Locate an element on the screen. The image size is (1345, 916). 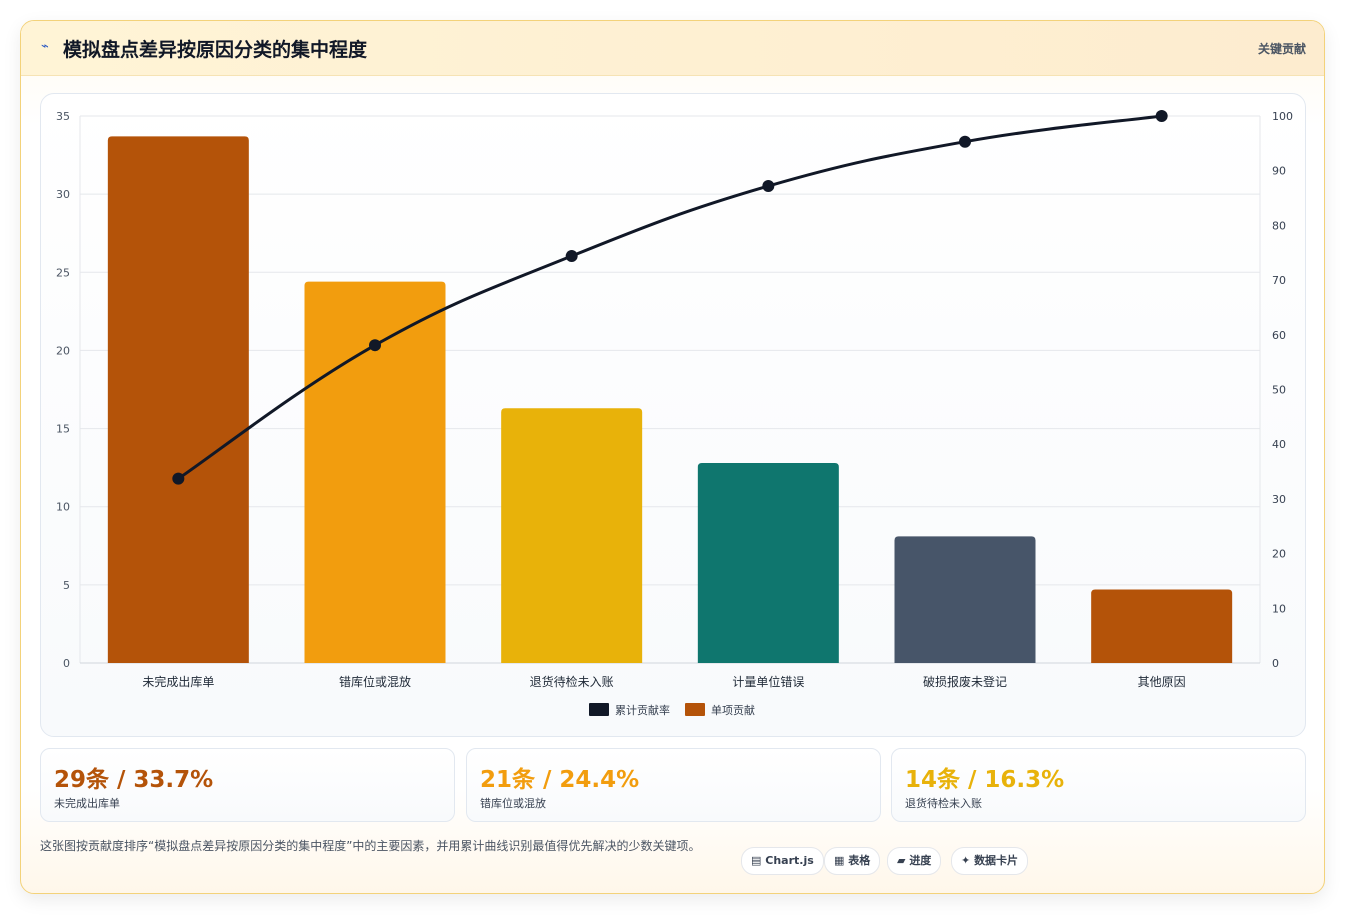
trend-icon: ⌁ is located at coordinates (45, 46).